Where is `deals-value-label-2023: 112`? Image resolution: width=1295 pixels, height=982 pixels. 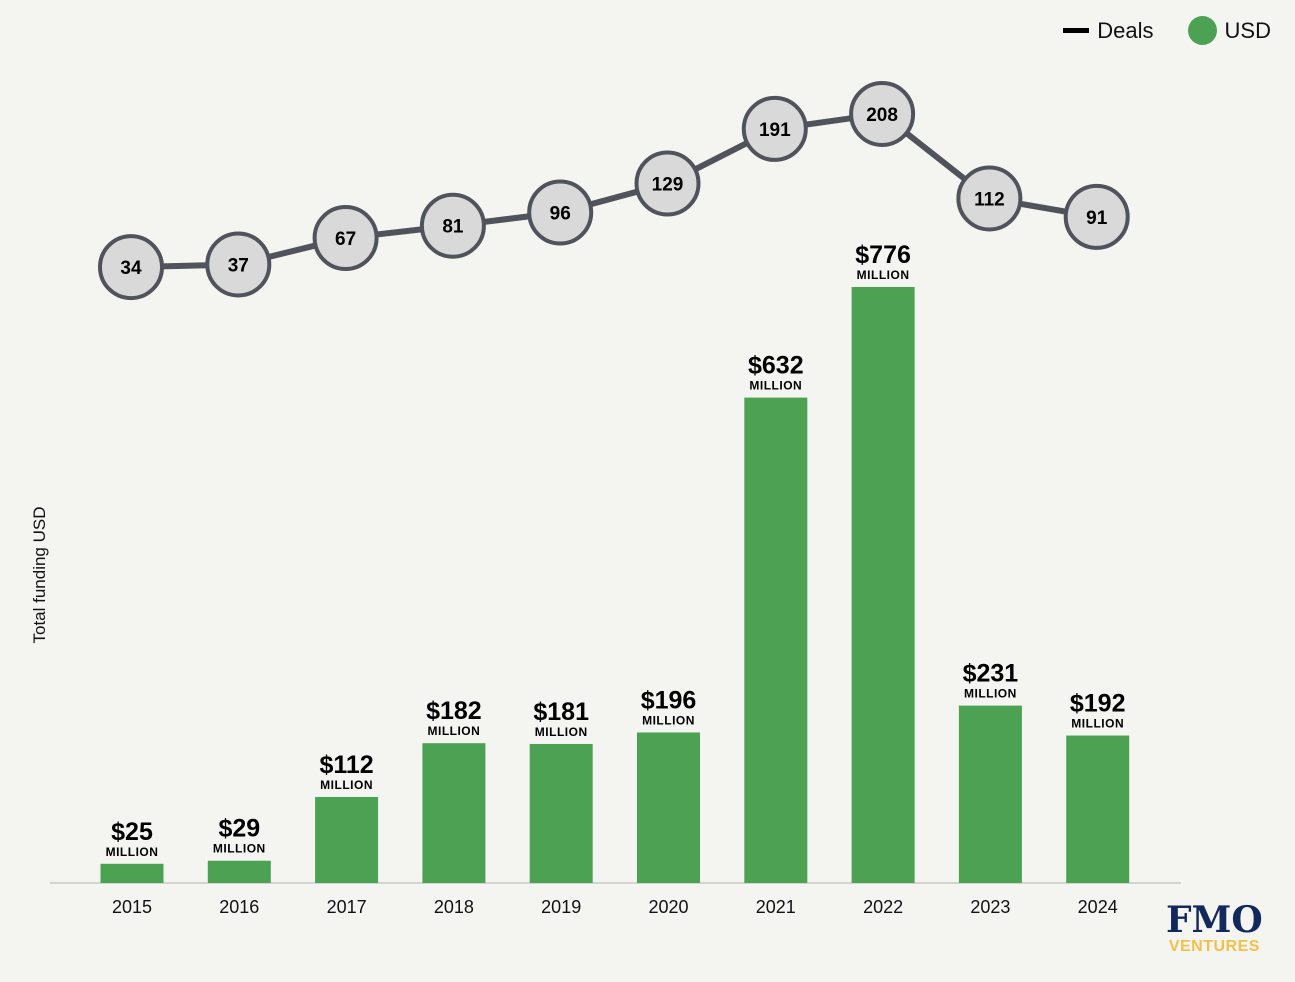
deals-value-label-2023: 112 is located at coordinates (989, 199).